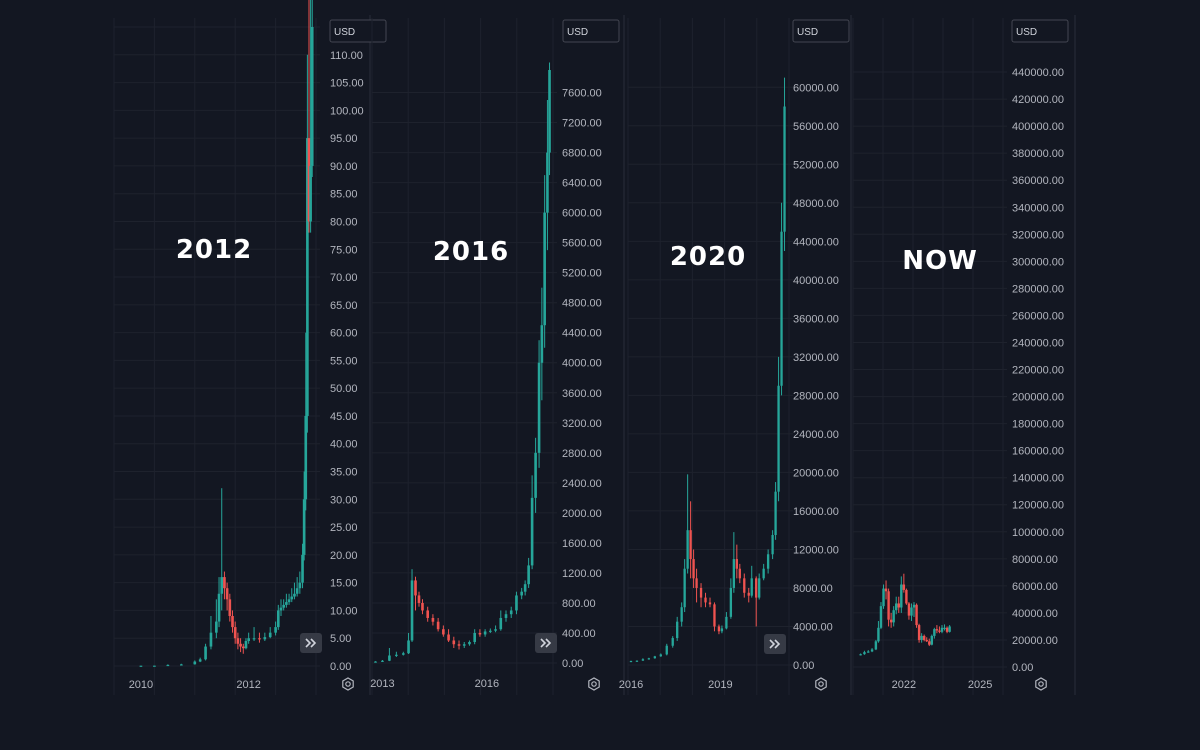  What do you see at coordinates (816, 550) in the screenshot?
I see `y-tick-label: 12000.00` at bounding box center [816, 550].